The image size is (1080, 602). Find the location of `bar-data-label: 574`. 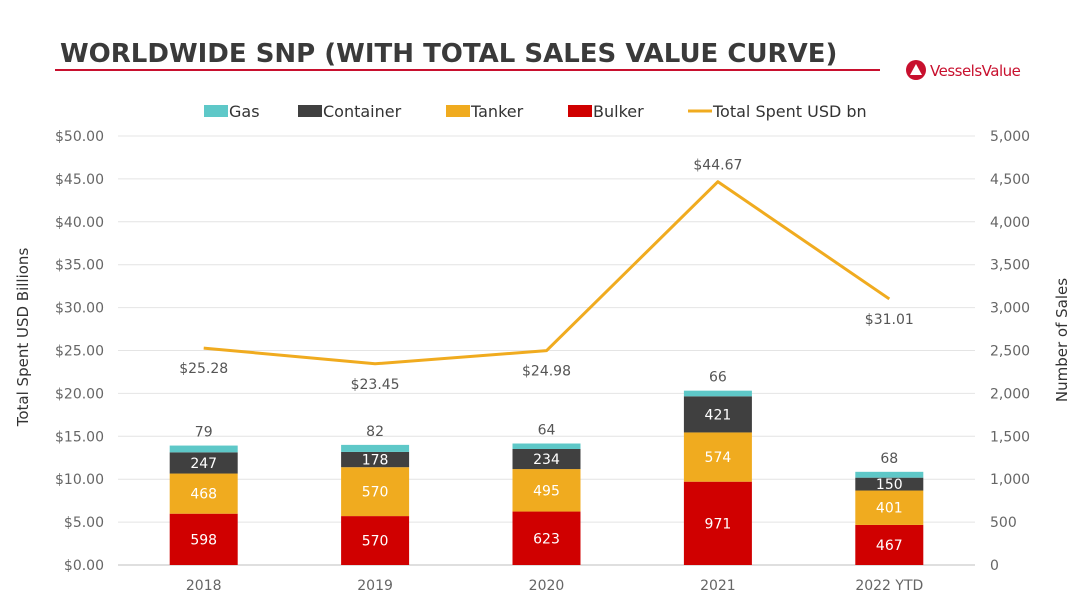

bar-data-label: 574 is located at coordinates (718, 458).